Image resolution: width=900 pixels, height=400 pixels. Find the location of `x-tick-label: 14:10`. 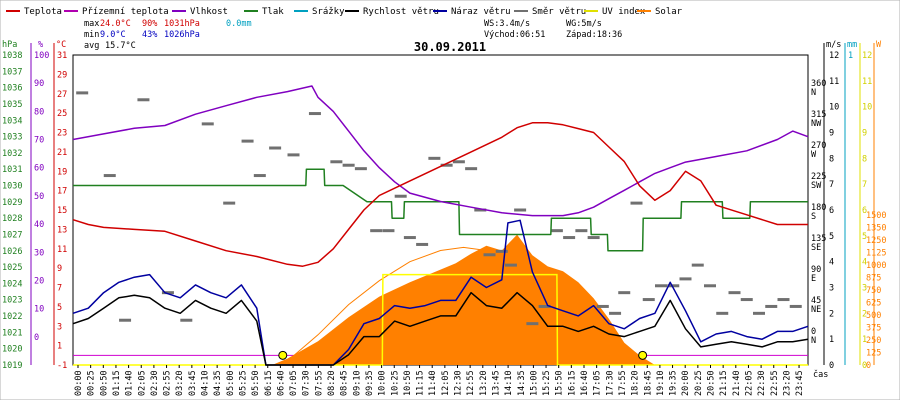

x-tick-label: 14:10 is located at coordinates (509, 383).